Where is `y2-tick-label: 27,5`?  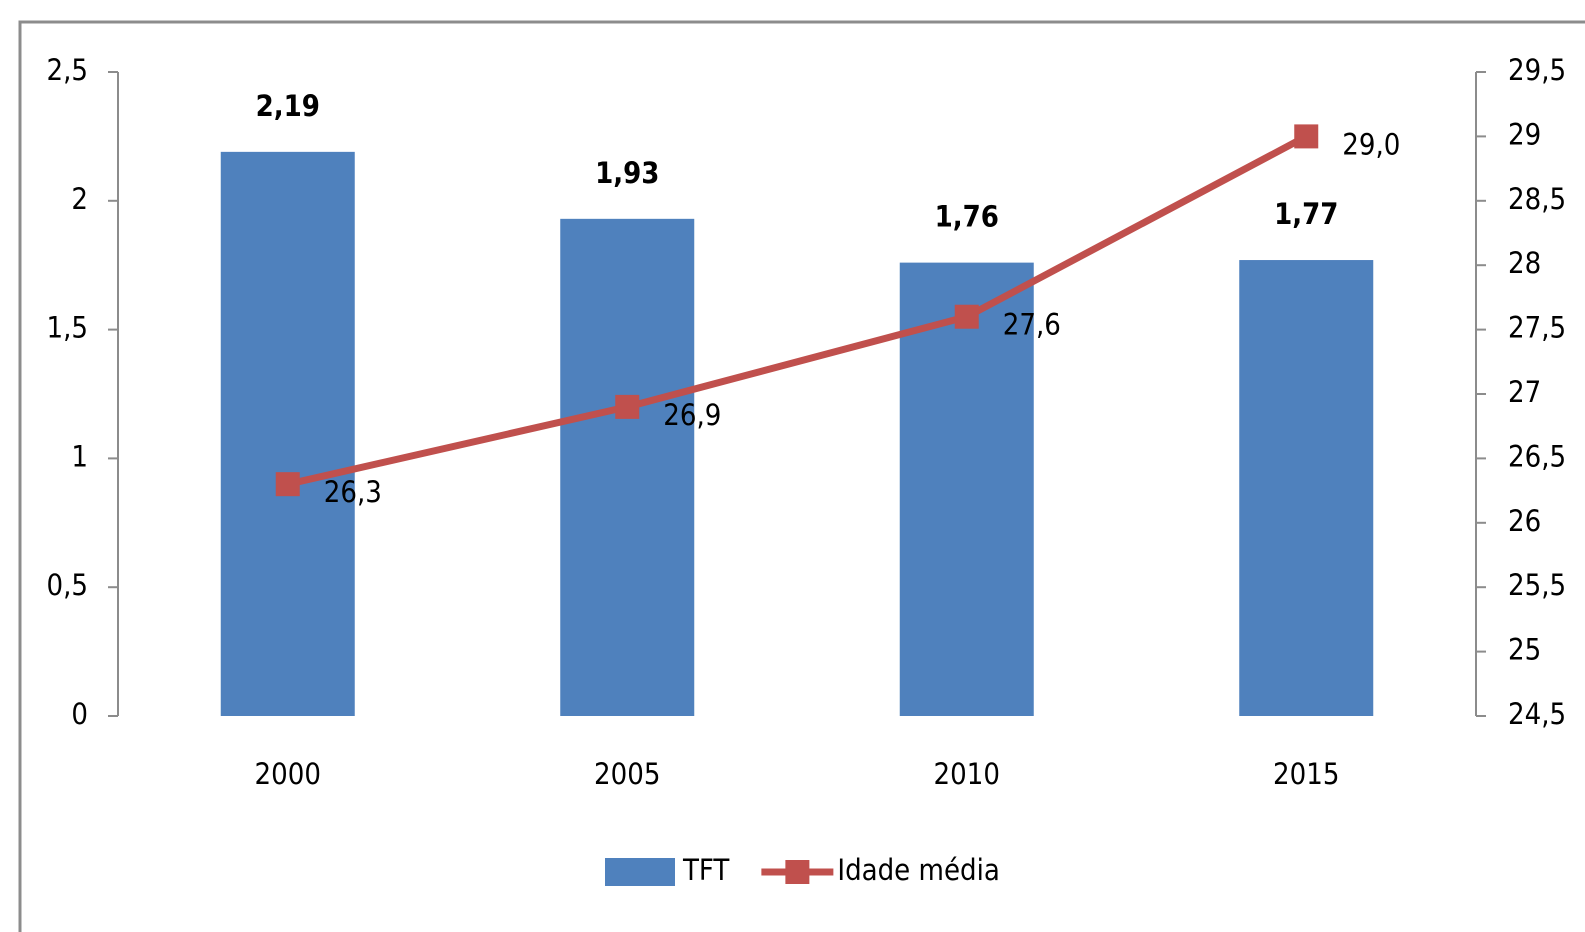 y2-tick-label: 27,5 is located at coordinates (1537, 328).